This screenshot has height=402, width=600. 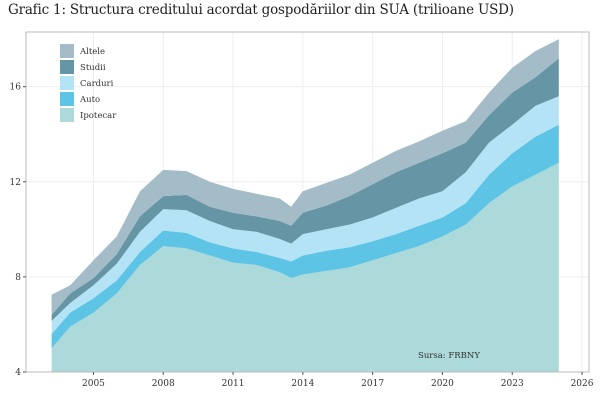 What do you see at coordinates (302, 384) in the screenshot?
I see `x-tick-label: 2014` at bounding box center [302, 384].